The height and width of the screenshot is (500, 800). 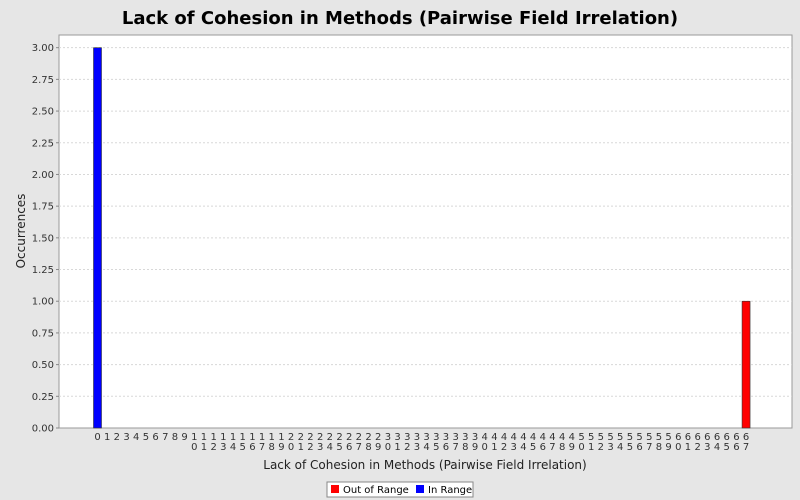 What do you see at coordinates (184, 437) in the screenshot?
I see `x-tick-label: 9` at bounding box center [184, 437].